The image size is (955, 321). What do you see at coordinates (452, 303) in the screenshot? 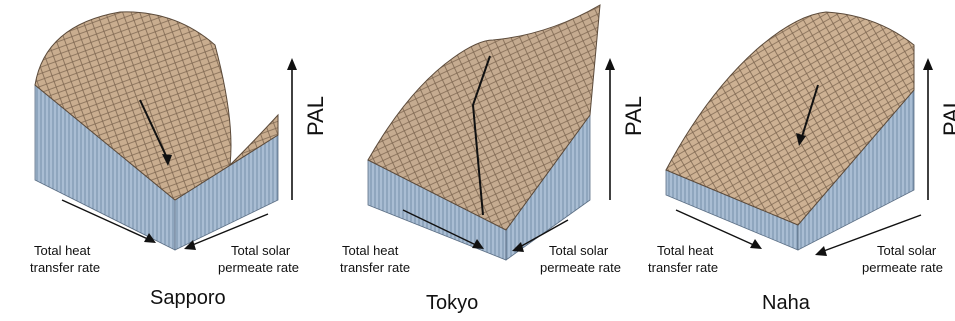
I see `city-name-tokyo: Tokyo` at bounding box center [452, 303].